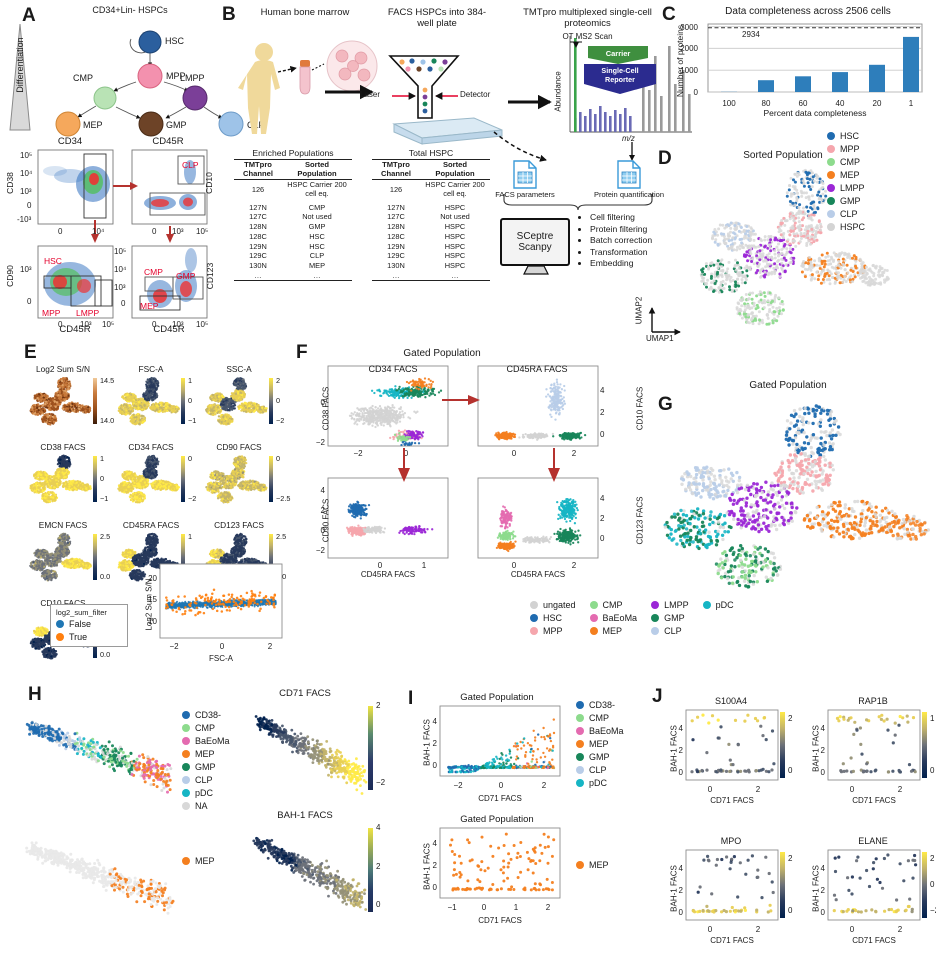 This screenshot has height=976, width=936. I want to click on legend-item: HSPC, so click(846, 226).